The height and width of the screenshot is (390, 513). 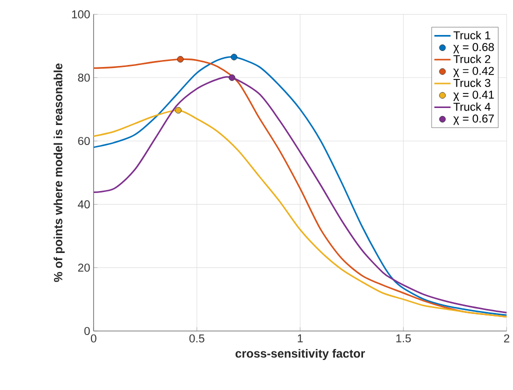 What do you see at coordinates (473, 119) in the screenshot?
I see `legend-label: χ = 0.67` at bounding box center [473, 119].